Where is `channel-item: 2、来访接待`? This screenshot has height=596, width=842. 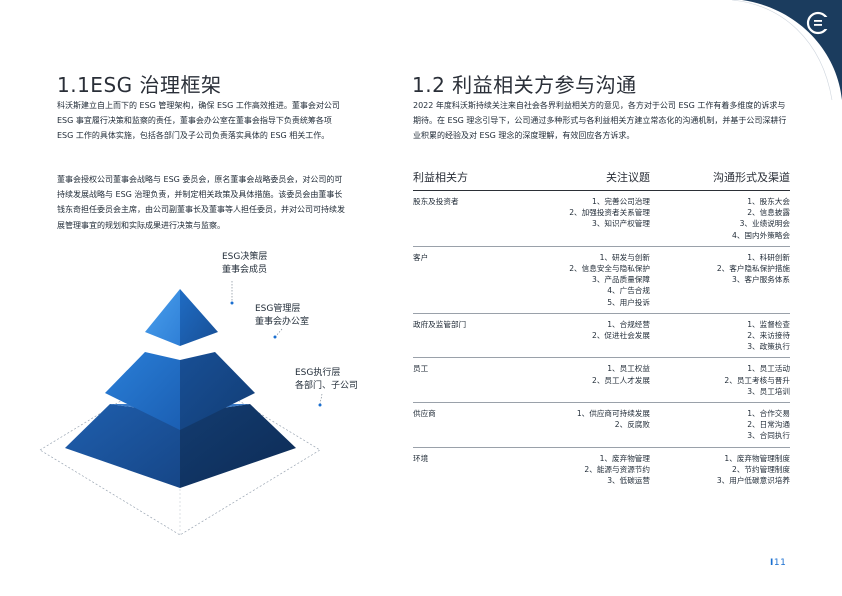
channel-item: 2、来访接待 is located at coordinates (768, 336).